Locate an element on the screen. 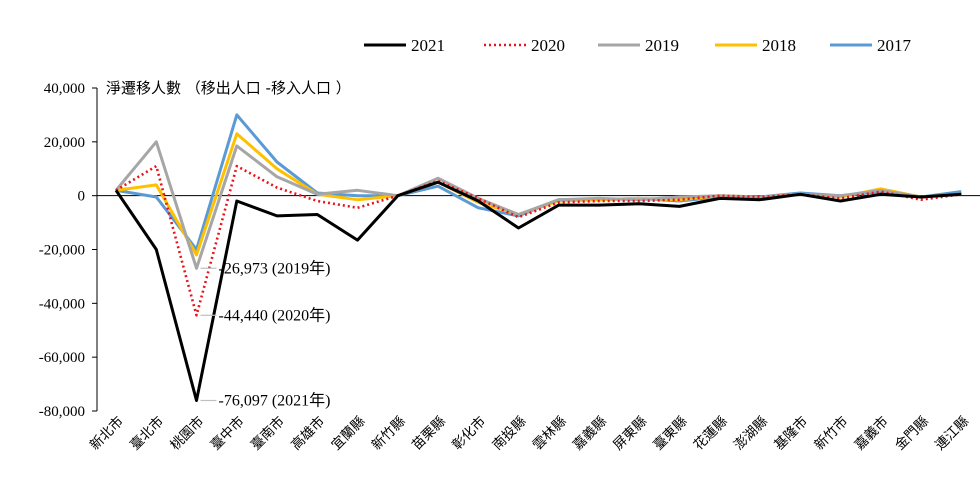 The height and width of the screenshot is (495, 980). x-category-label: 嘉義縣 is located at coordinates (589, 432).